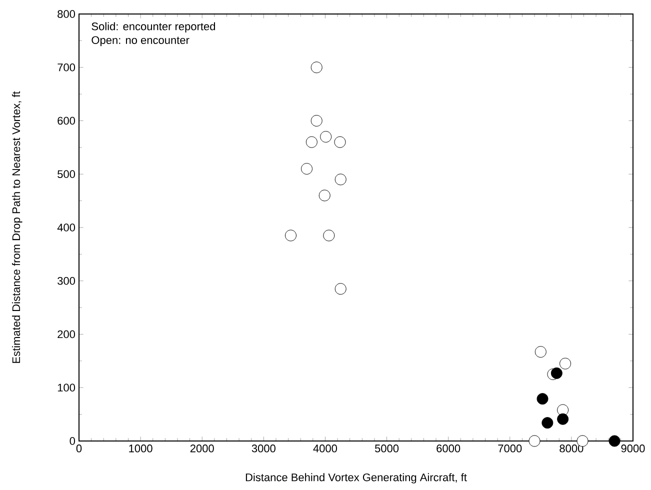 This screenshot has width=651, height=490. What do you see at coordinates (73, 441) in the screenshot?
I see `y-tick-label: 0` at bounding box center [73, 441].